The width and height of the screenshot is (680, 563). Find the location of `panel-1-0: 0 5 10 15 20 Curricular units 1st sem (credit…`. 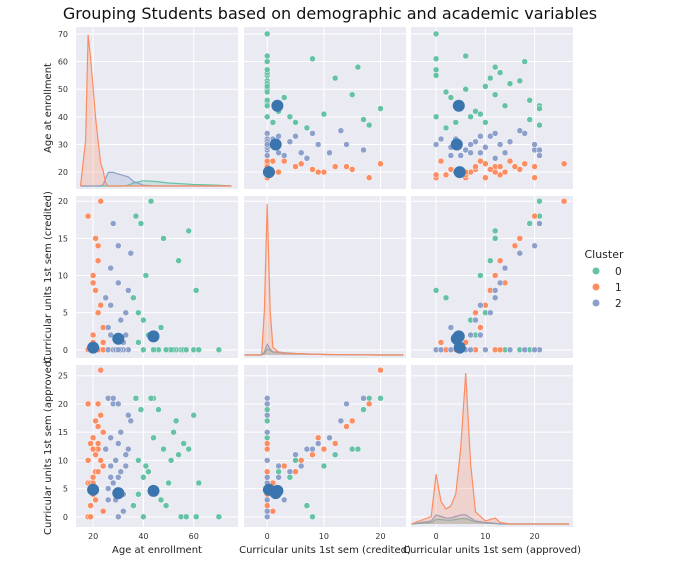

panel-1-0: 0 5 10 15 20 Curricular units 1st sem (credit… is located at coordinates (140, 277).